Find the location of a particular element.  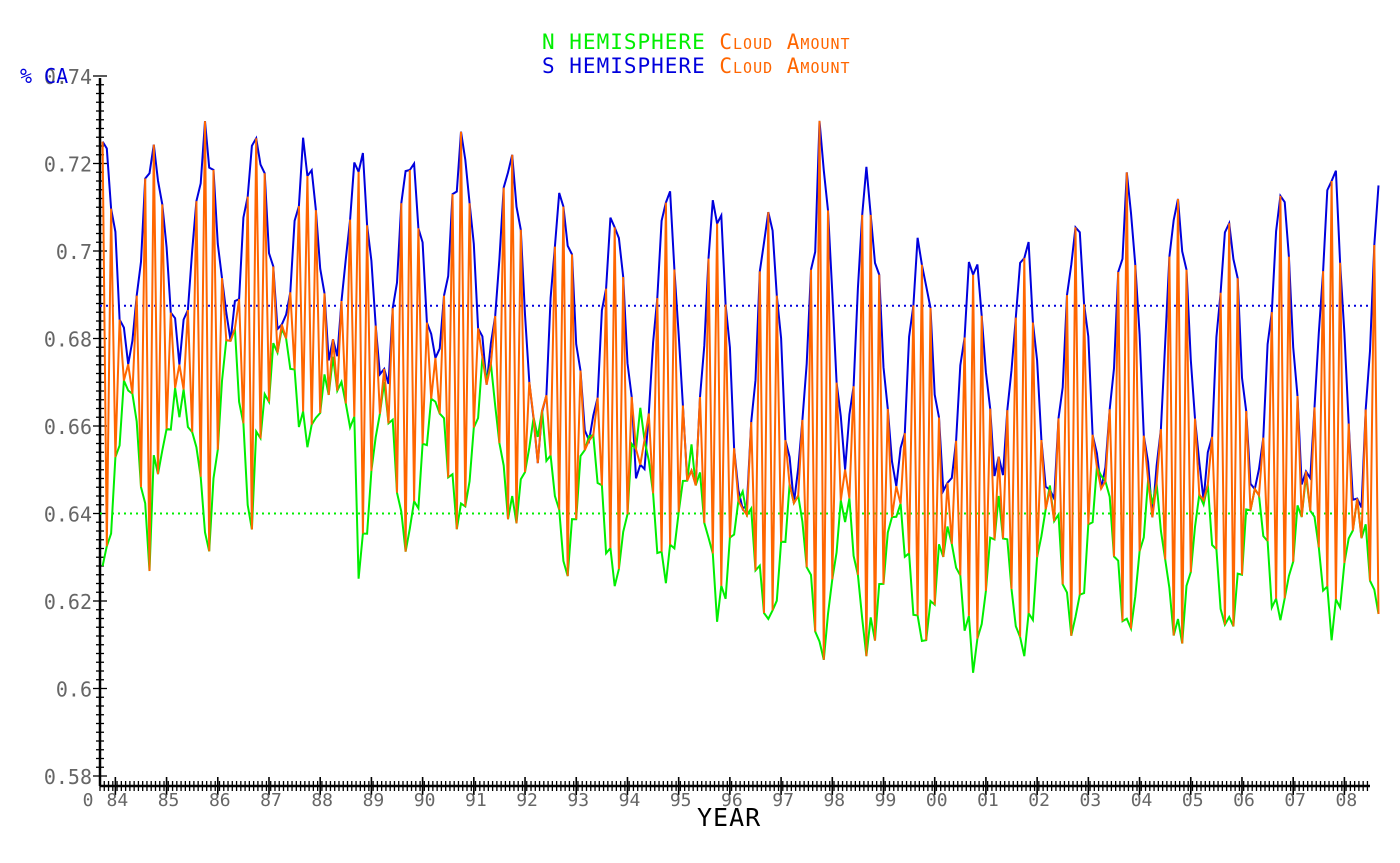

x-tick-label: 90 is located at coordinates (425, 800).